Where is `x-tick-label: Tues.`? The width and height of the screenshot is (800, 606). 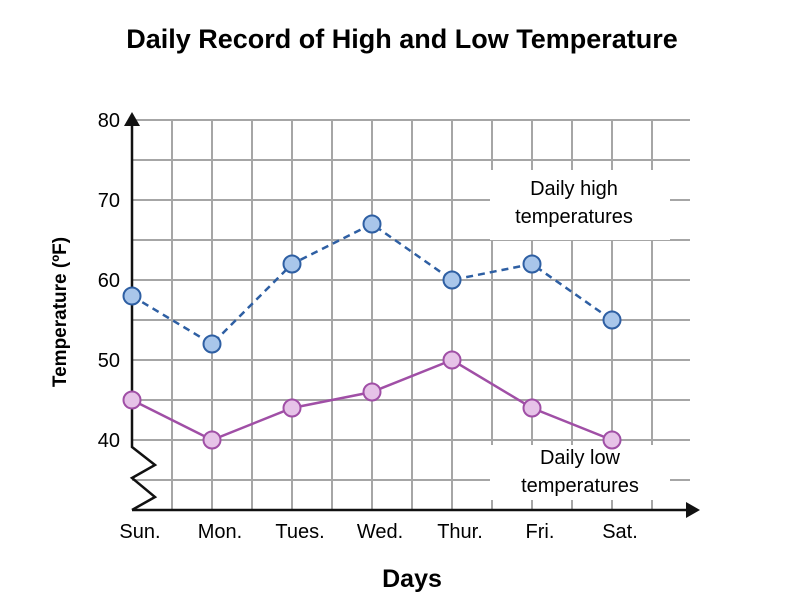 x-tick-label: Tues. is located at coordinates (299, 532).